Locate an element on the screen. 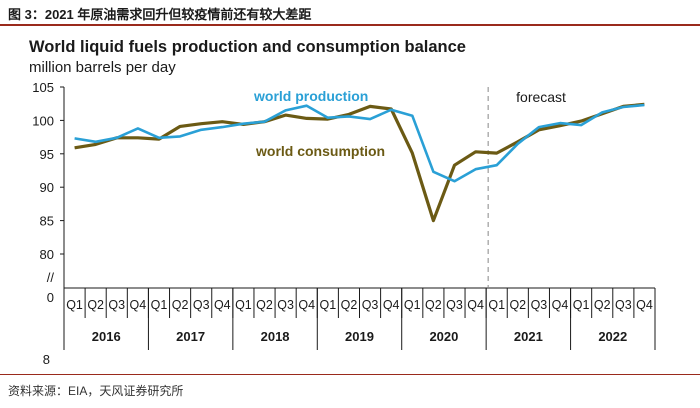 This screenshot has width=700, height=408. stray-tick-label: 8 is located at coordinates (46, 359).